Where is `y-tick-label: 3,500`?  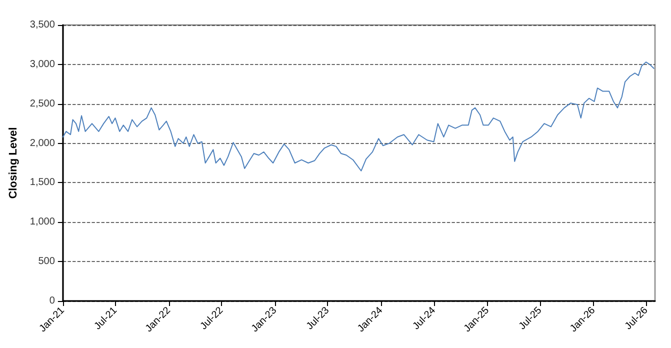 y-tick-label: 3,500 is located at coordinates (43, 25).